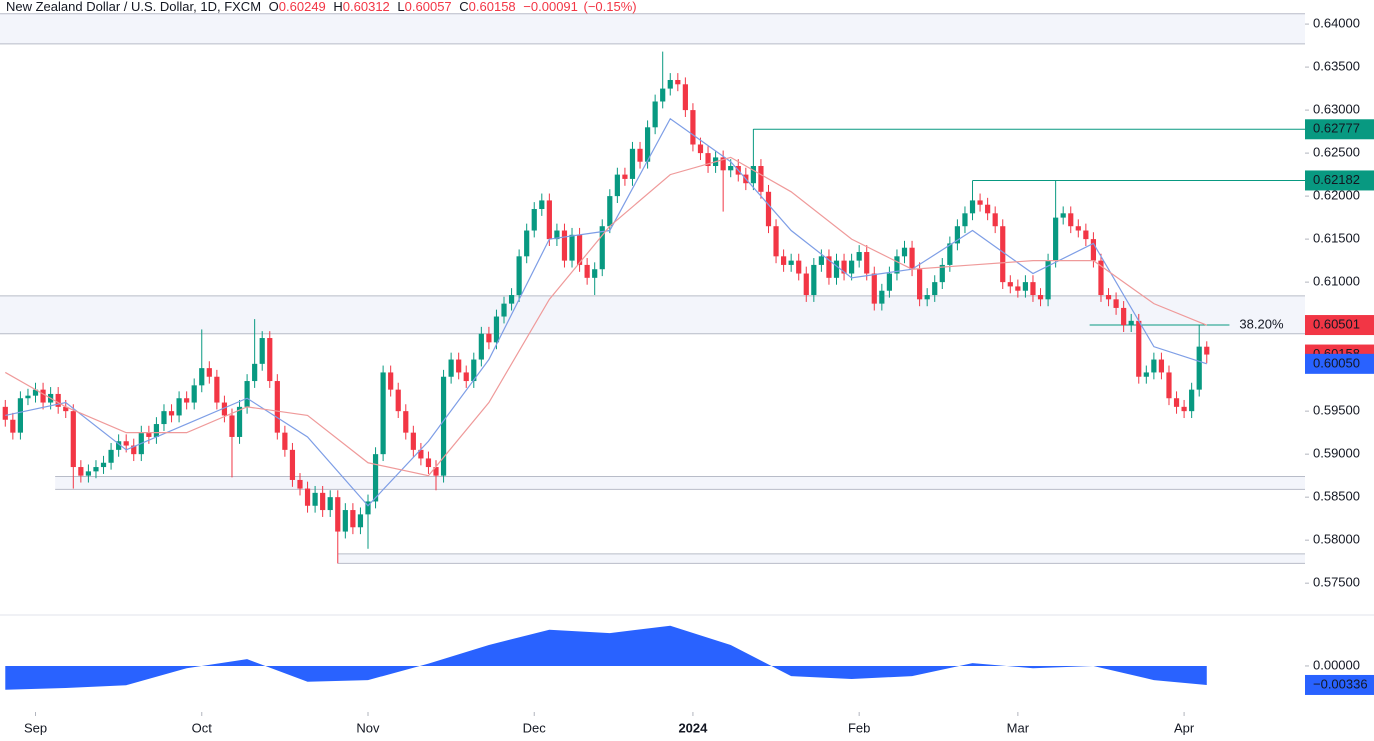  Describe the element at coordinates (1336, 281) in the screenshot. I see `y-tick-label: 0.61000` at that location.